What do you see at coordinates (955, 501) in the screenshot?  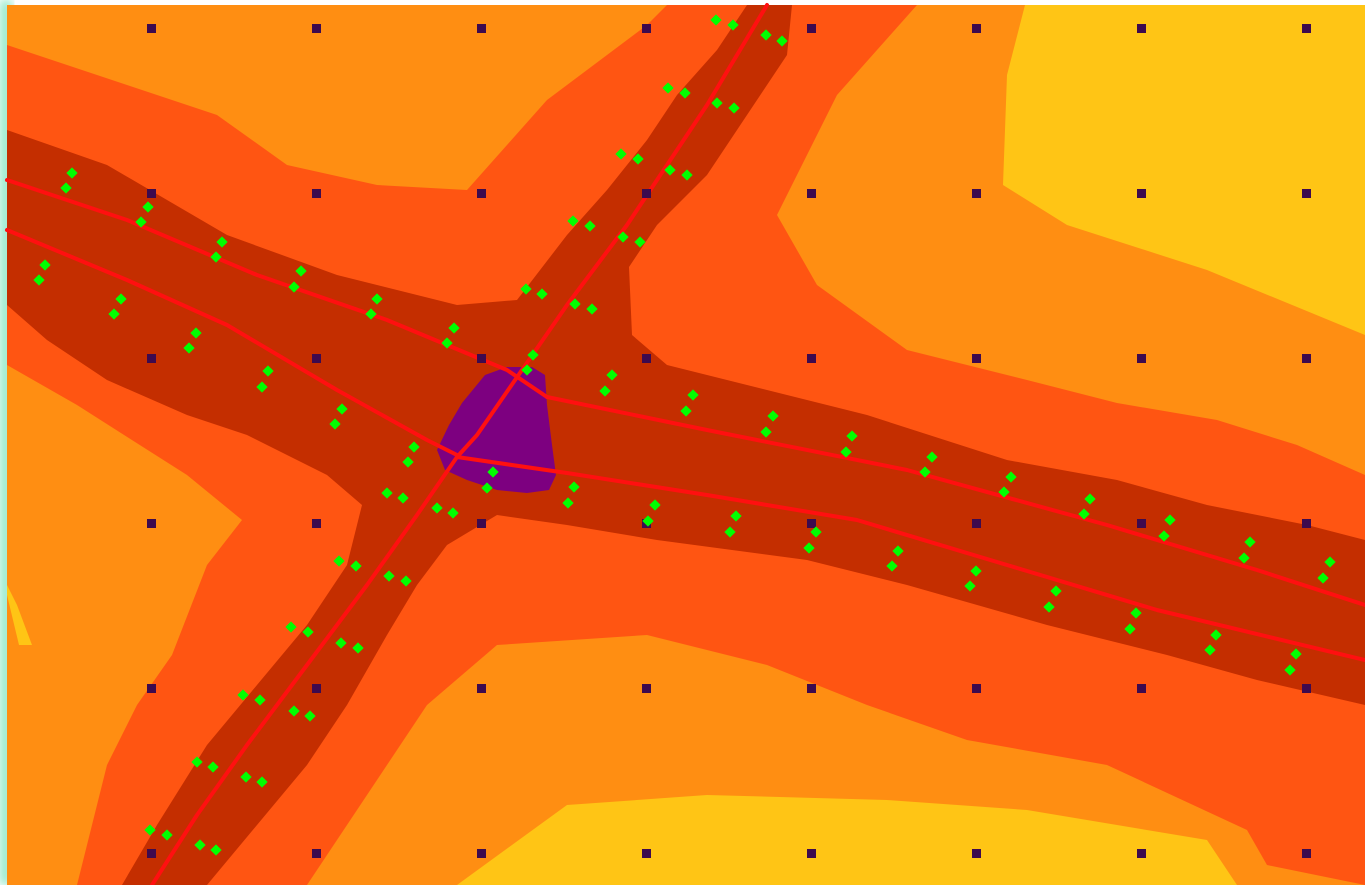 I see `road-east-arm-upper` at bounding box center [955, 501].